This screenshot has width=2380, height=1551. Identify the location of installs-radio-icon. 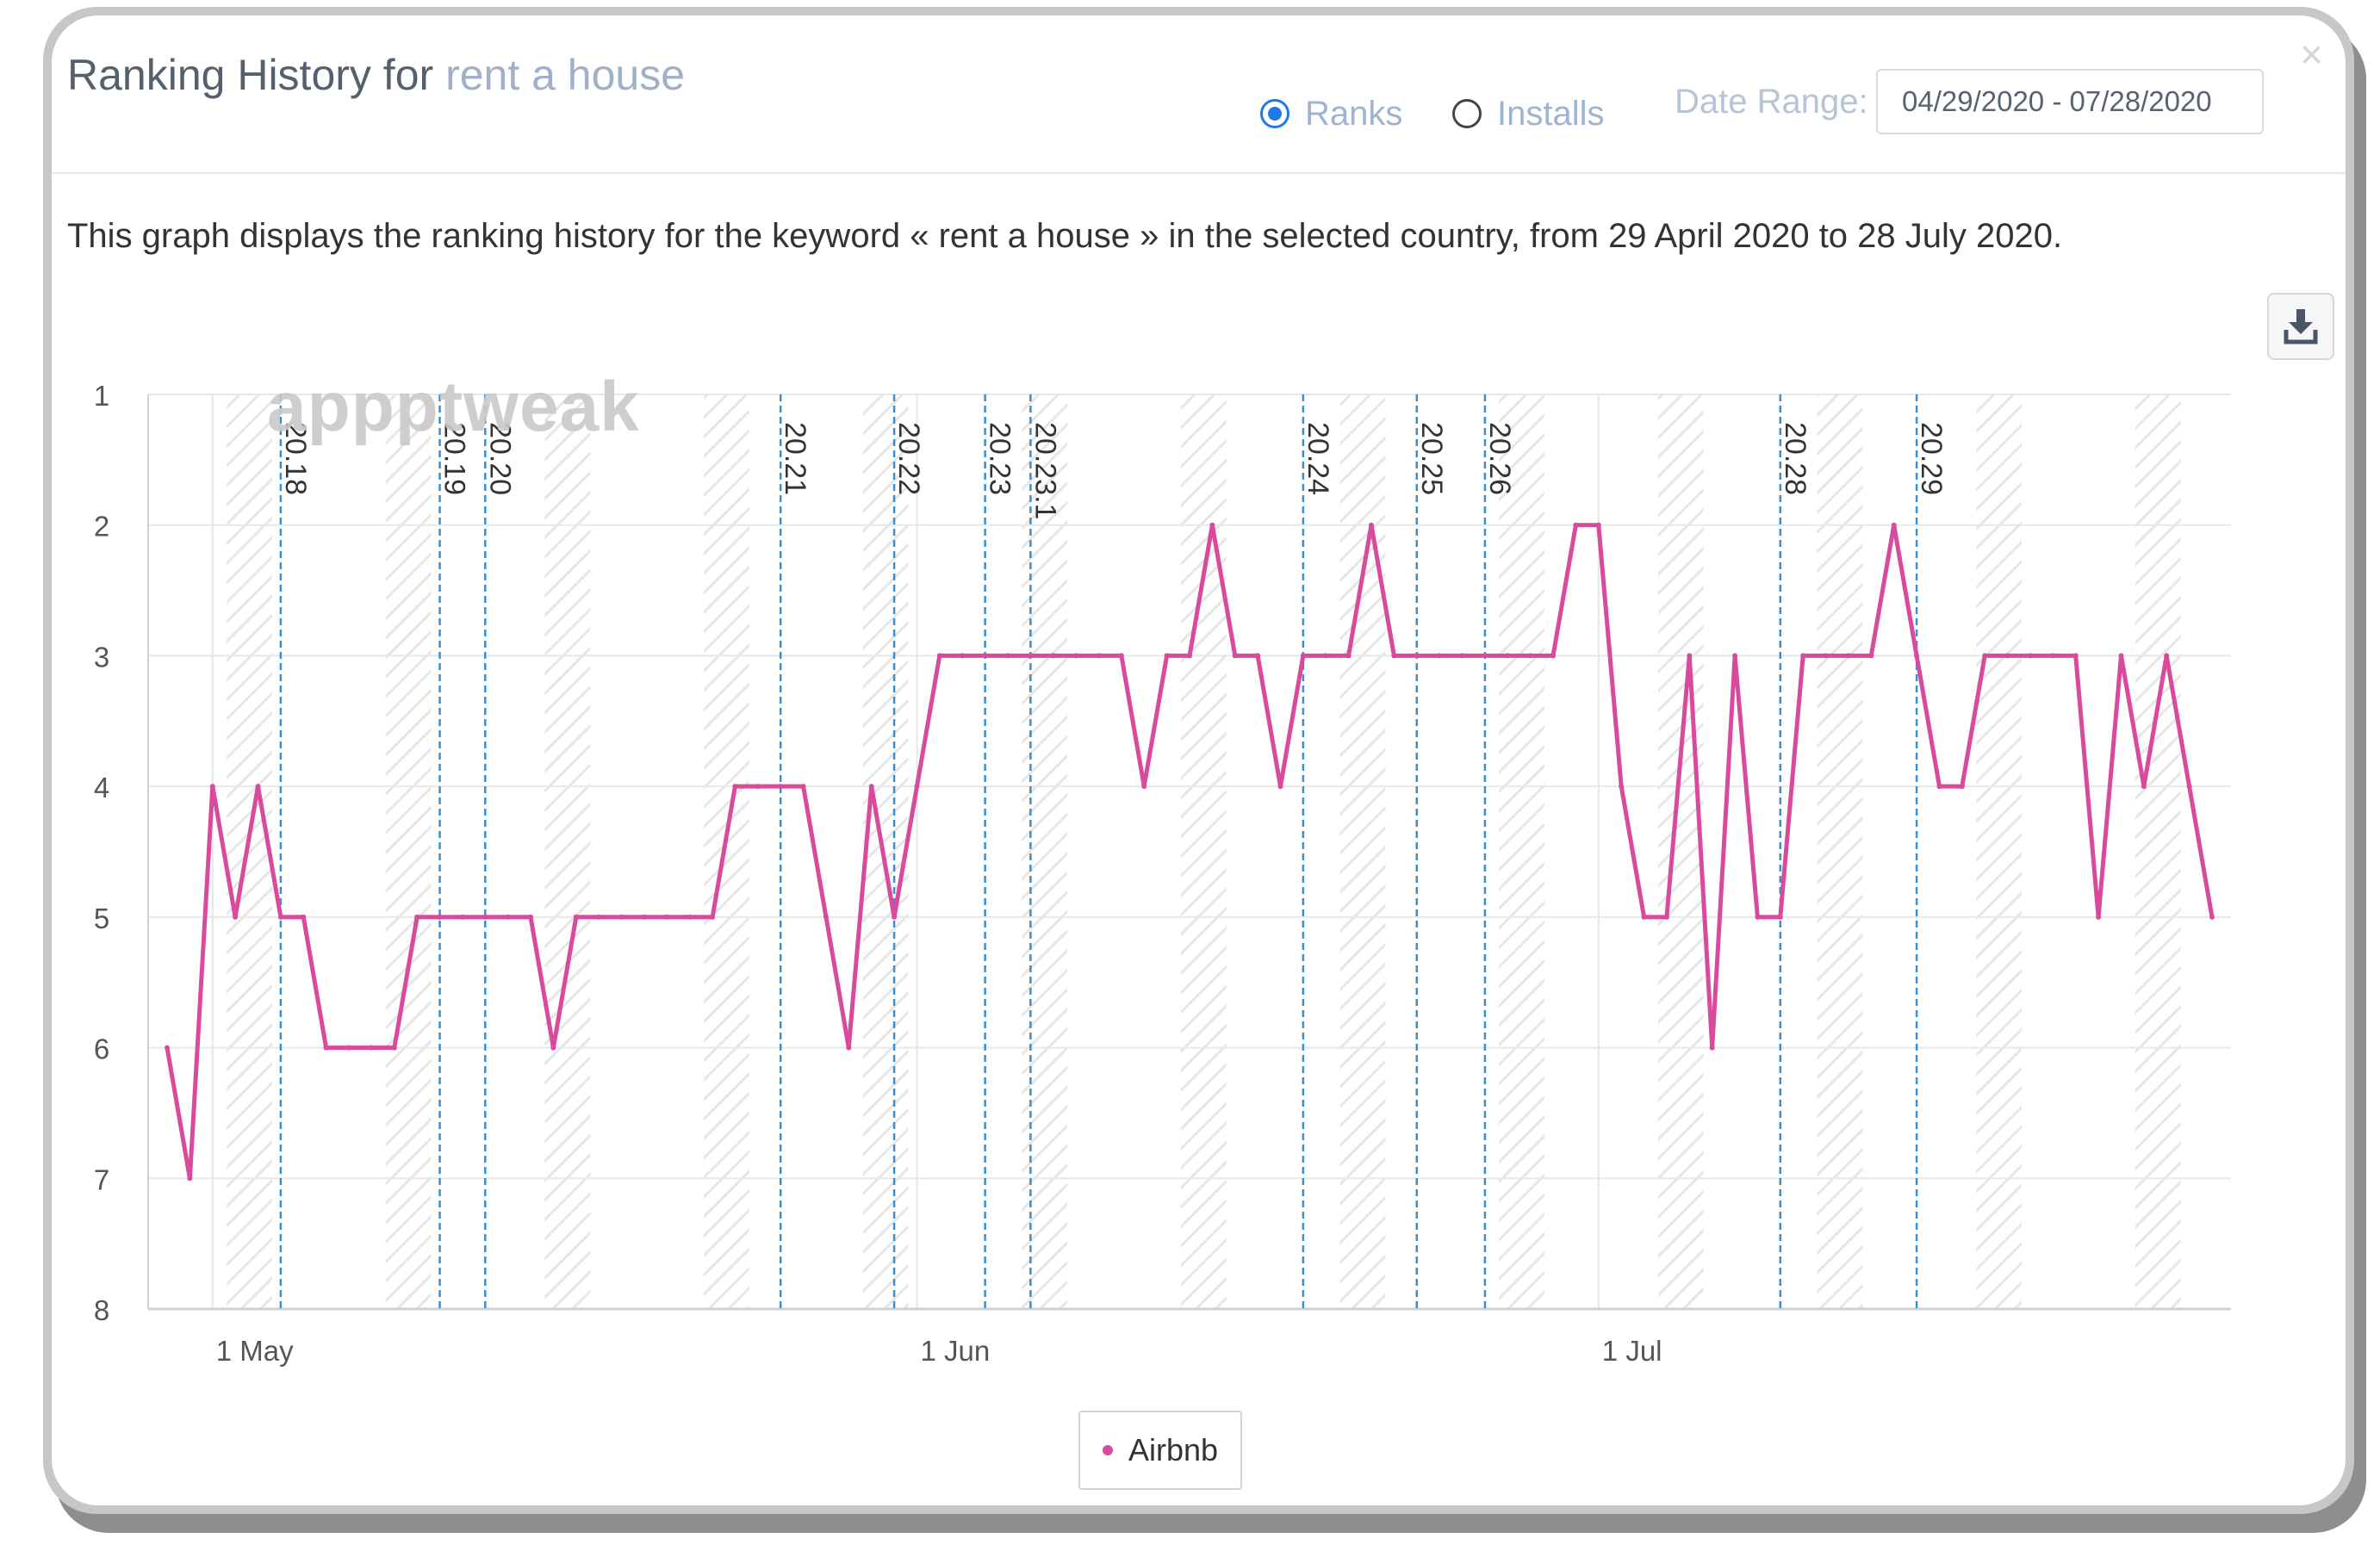
(1467, 113).